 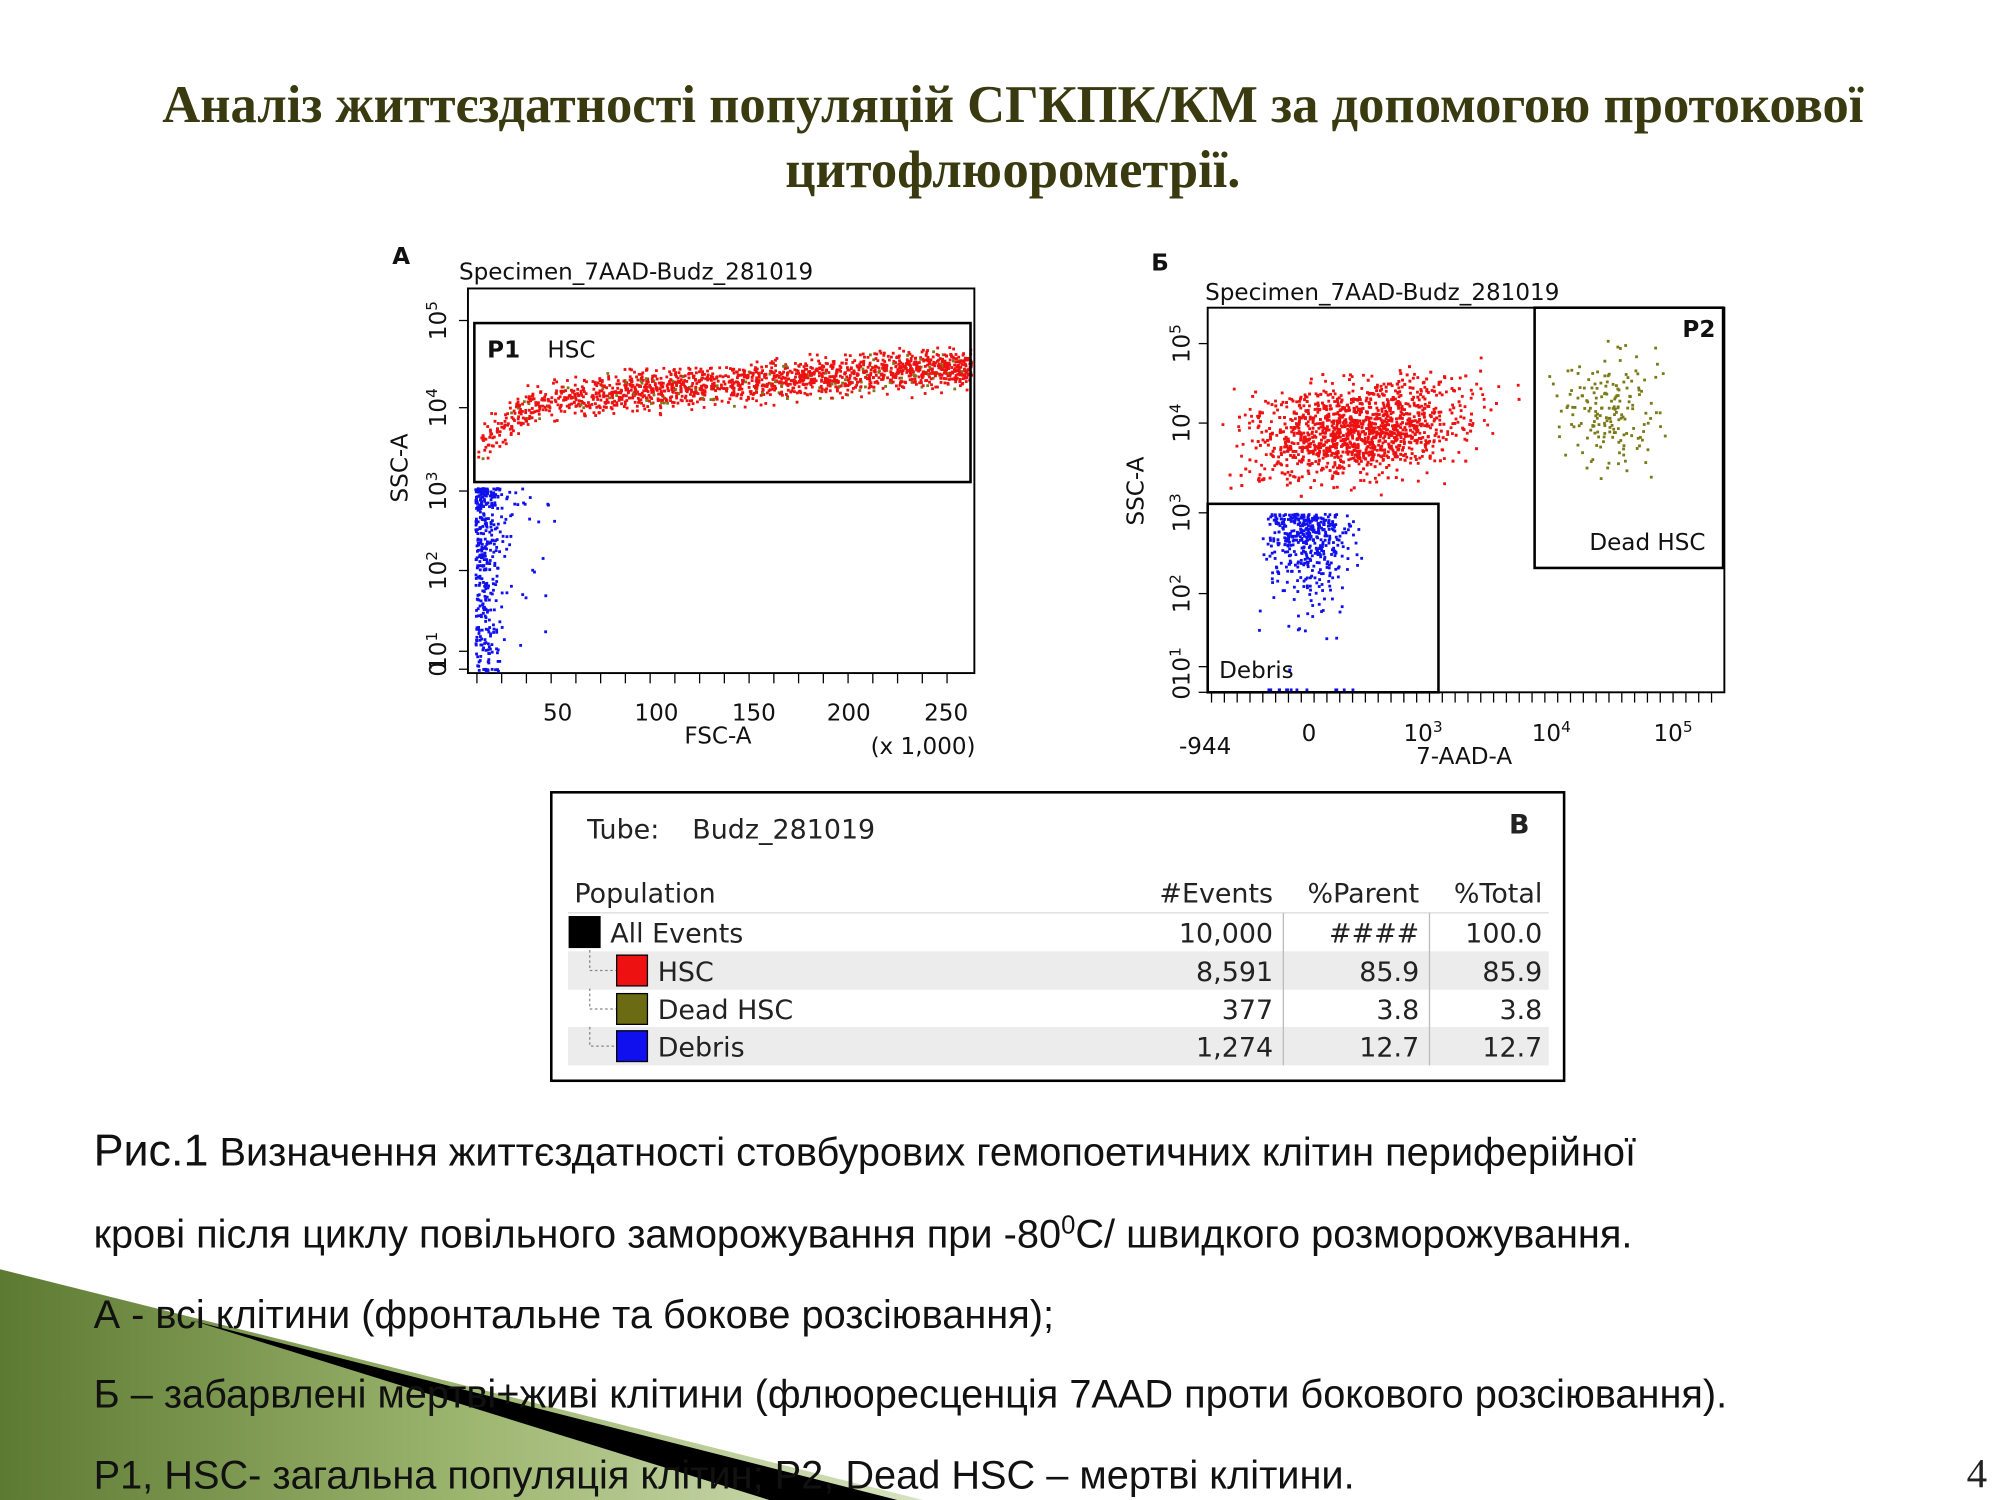 What do you see at coordinates (1183, 598) in the screenshot?
I see `y-tick-label-base: 10` at bounding box center [1183, 598].